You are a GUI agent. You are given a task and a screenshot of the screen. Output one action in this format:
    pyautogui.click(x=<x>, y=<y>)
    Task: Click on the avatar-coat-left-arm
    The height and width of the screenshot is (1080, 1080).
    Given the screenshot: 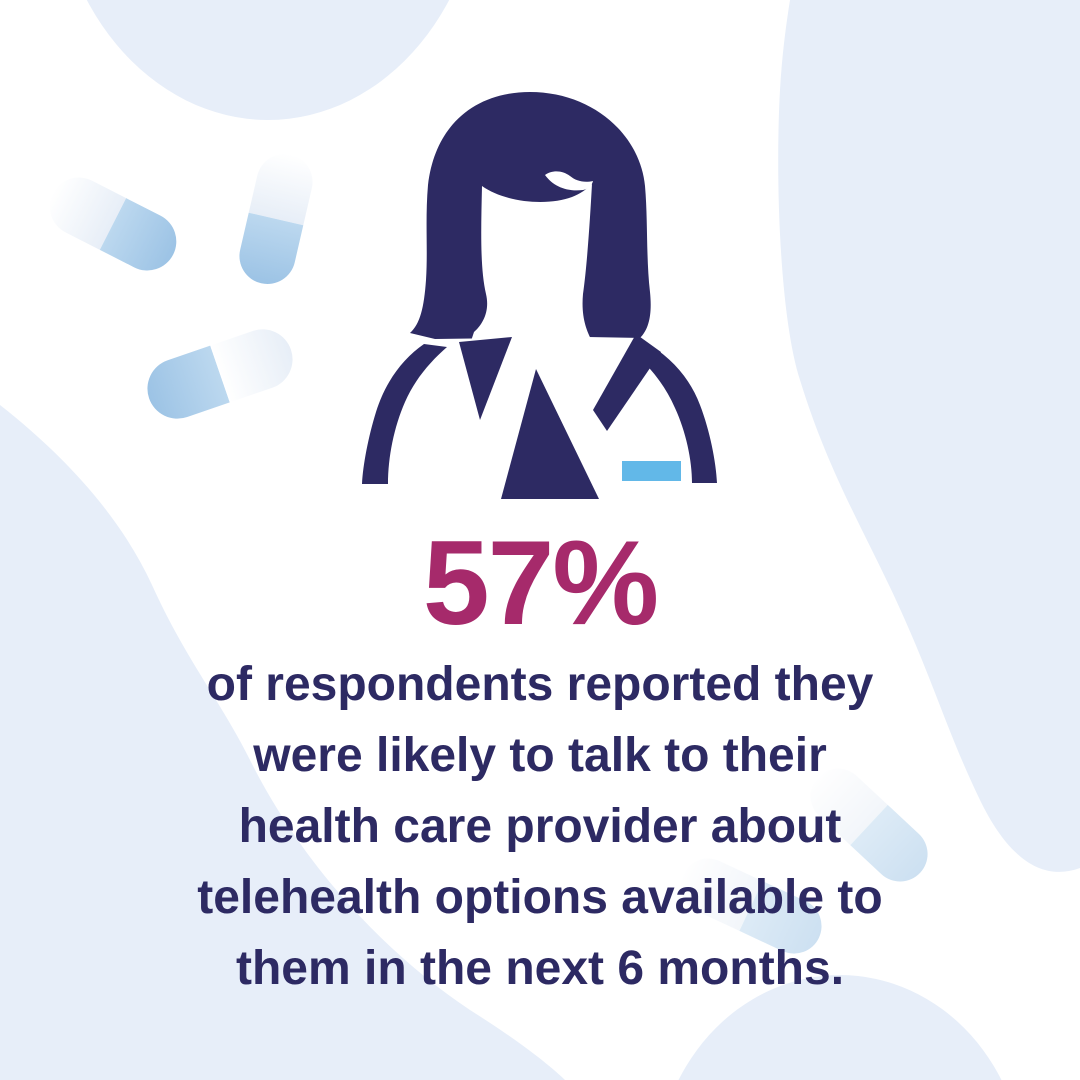 What is the action you would take?
    pyautogui.click(x=404, y=414)
    